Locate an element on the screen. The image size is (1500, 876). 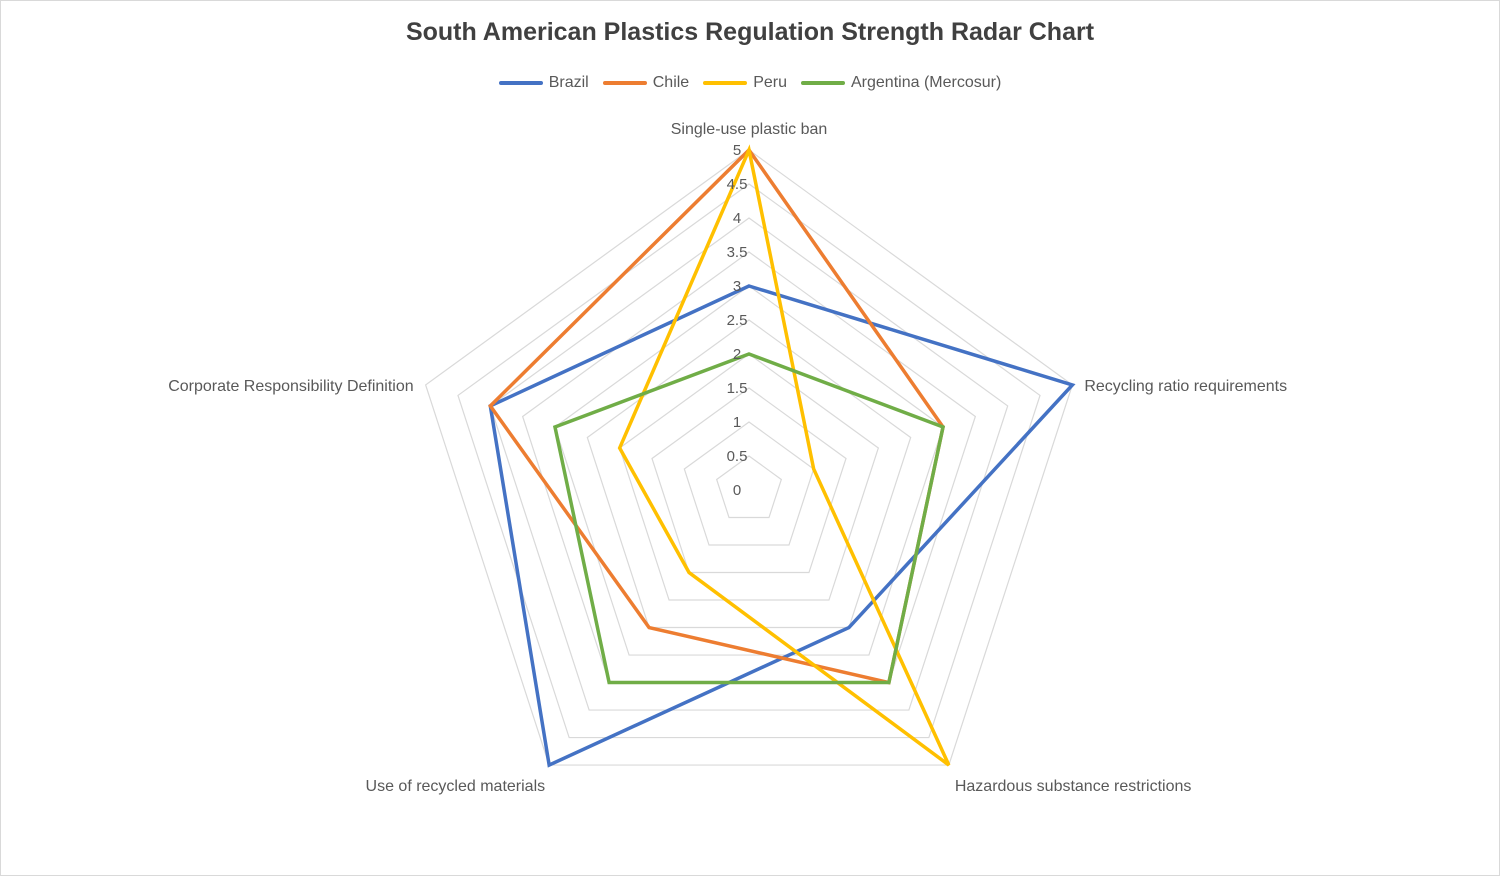
tick-label-3: 1.5 is located at coordinates (737, 388).